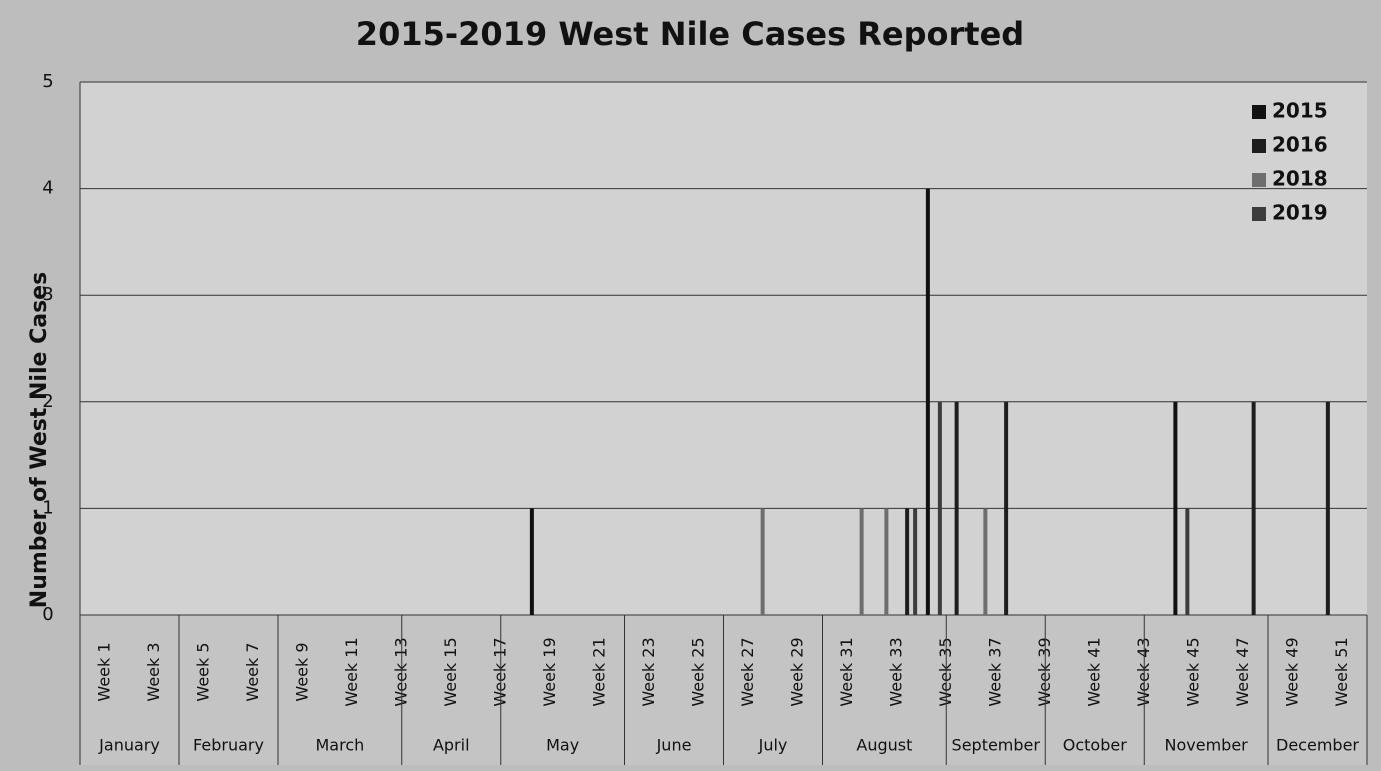 This screenshot has height=771, width=1381. Describe the element at coordinates (562, 745) in the screenshot. I see `month-label: May` at that location.